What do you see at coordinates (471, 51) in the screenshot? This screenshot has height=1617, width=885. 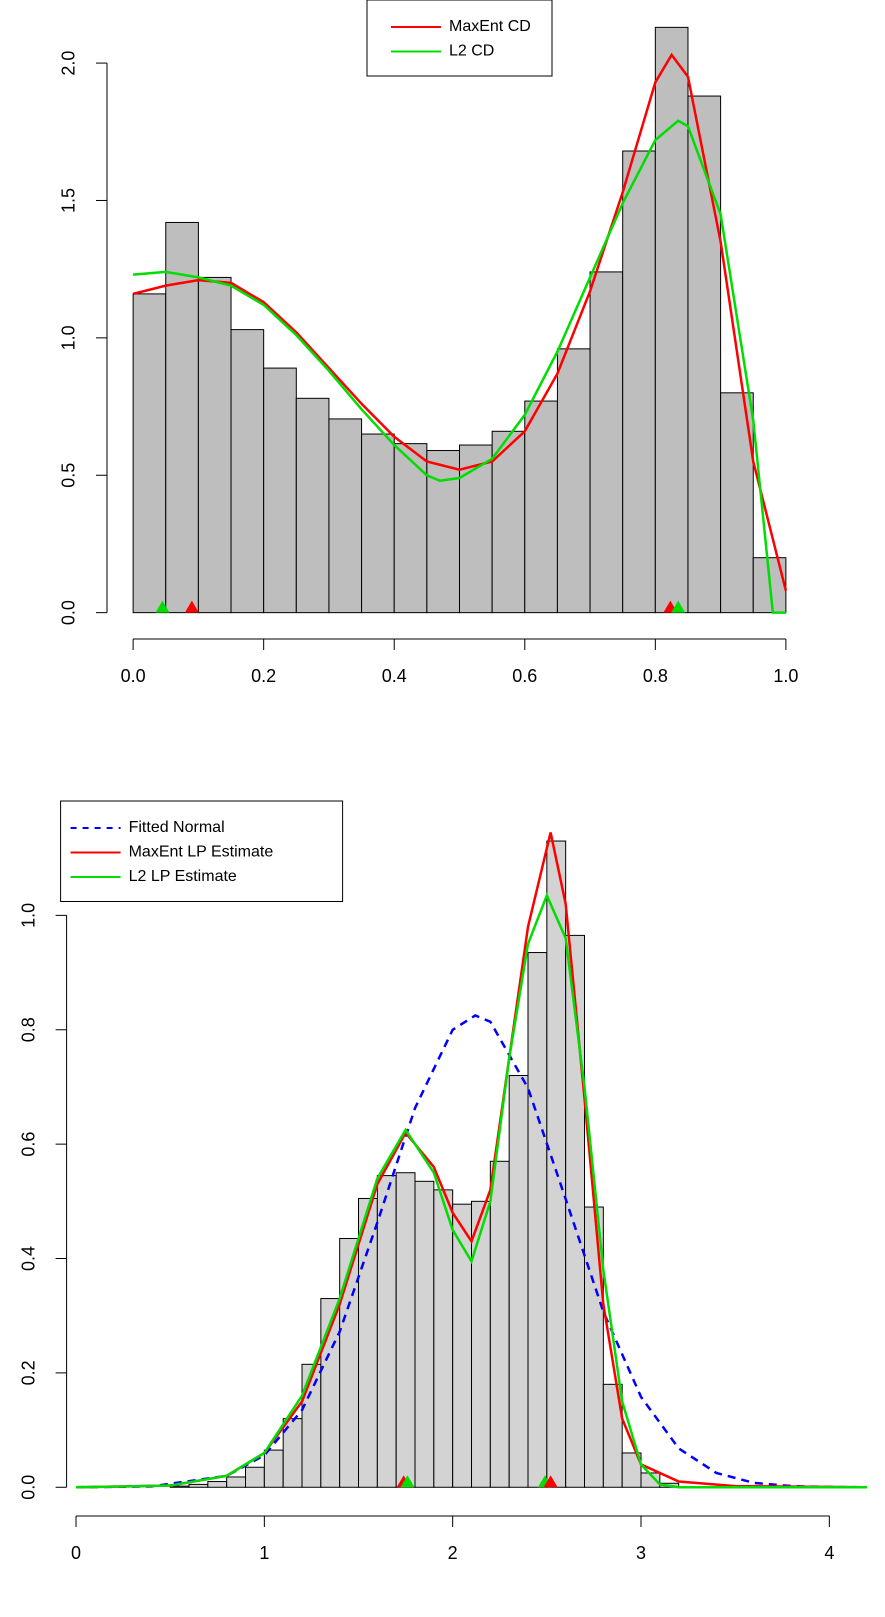 I see `legend-label: L2 CD` at bounding box center [471, 51].